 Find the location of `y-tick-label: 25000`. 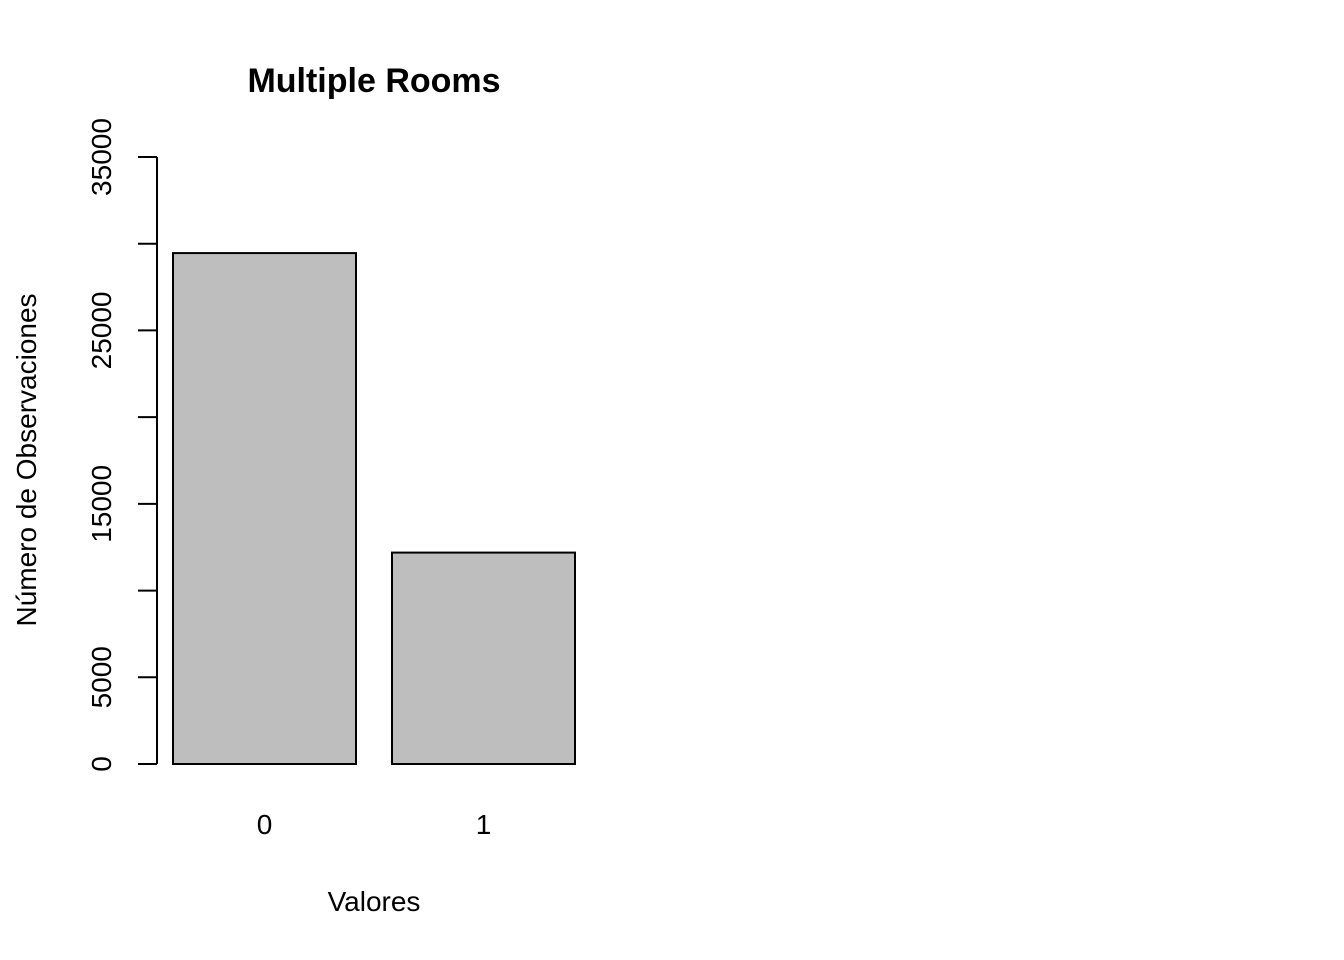

y-tick-label: 25000 is located at coordinates (101, 330).